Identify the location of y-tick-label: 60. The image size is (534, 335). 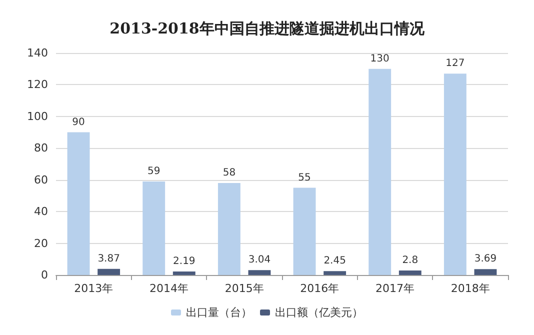
(41, 179).